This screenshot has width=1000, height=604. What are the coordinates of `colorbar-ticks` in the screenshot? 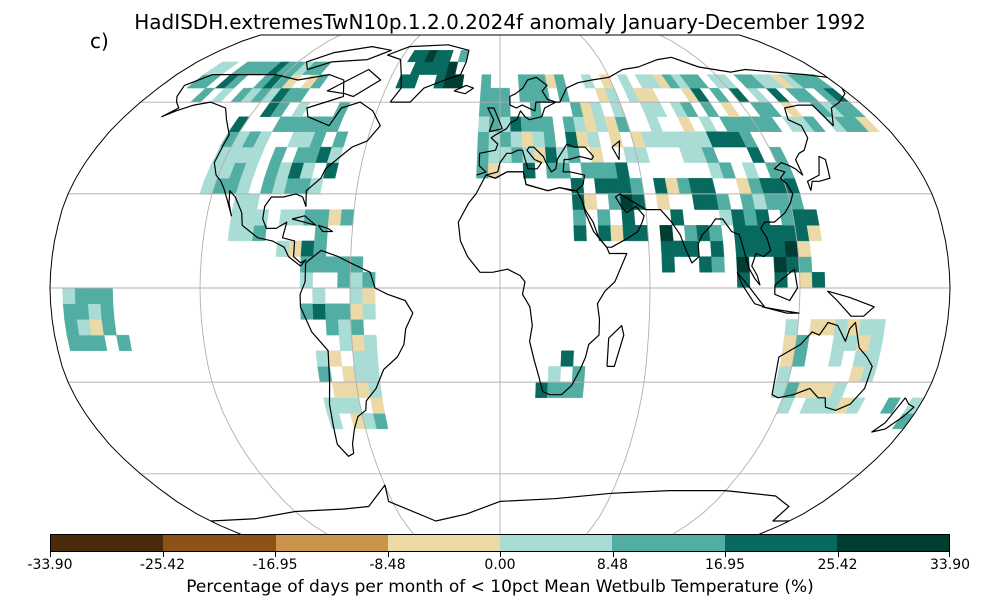 It's located at (500, 555).